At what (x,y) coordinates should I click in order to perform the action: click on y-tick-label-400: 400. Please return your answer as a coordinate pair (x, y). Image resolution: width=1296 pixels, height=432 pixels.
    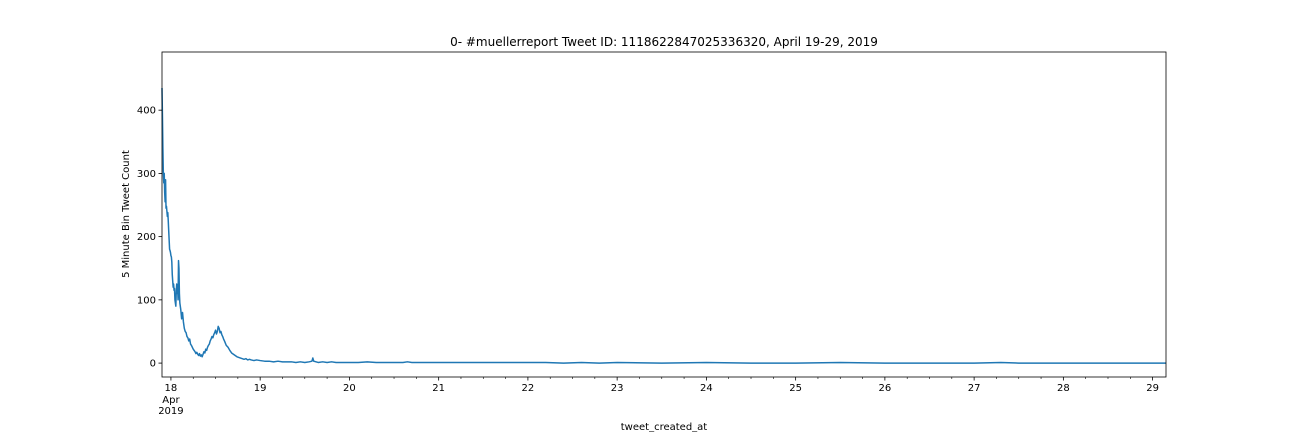
    Looking at the image, I should click on (146, 111).